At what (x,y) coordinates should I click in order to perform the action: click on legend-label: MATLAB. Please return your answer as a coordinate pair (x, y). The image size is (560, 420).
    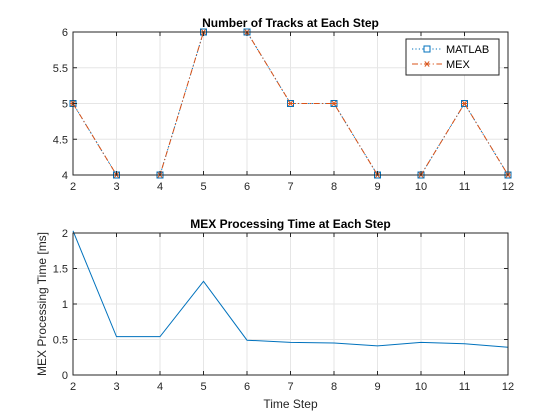
    Looking at the image, I should click on (467, 50).